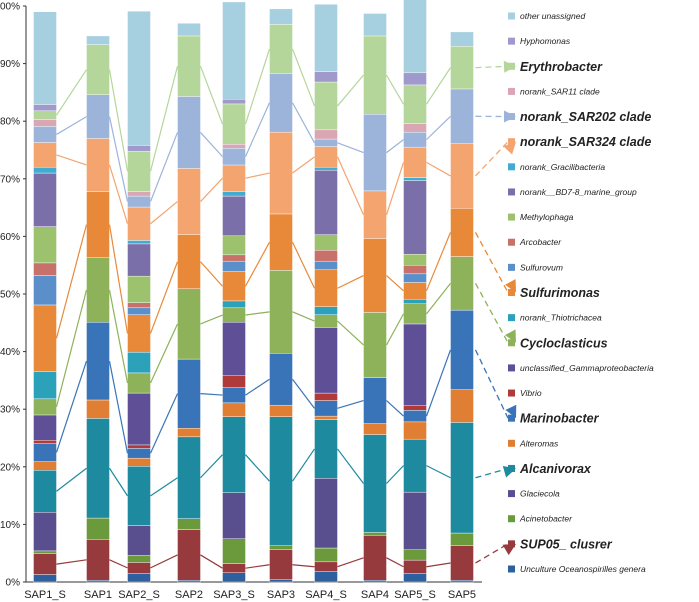 This screenshot has width=699, height=602. Describe the element at coordinates (585, 142) in the screenshot. I see `legend-label: norank_SAR324 clade` at that location.